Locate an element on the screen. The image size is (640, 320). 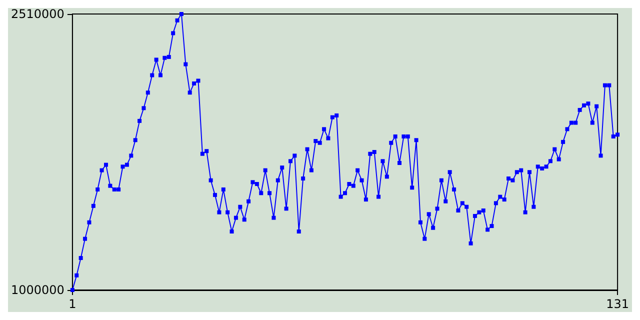
y-tick-label: 2510000 is located at coordinates (37, 14).